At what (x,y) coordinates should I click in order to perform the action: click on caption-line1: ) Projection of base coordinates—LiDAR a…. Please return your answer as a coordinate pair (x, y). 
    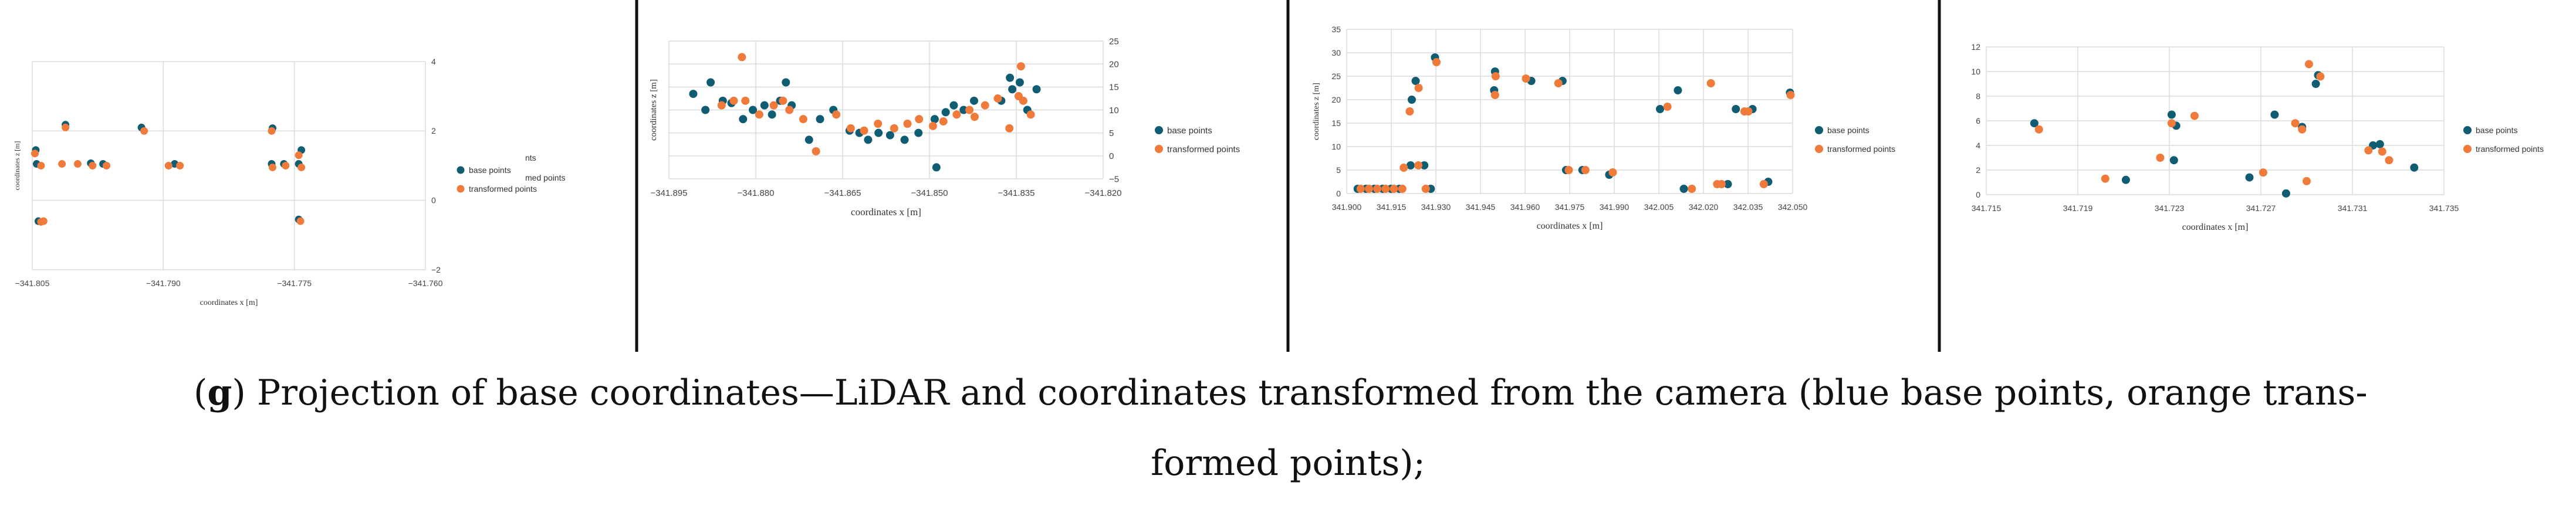
    Looking at the image, I should click on (1300, 392).